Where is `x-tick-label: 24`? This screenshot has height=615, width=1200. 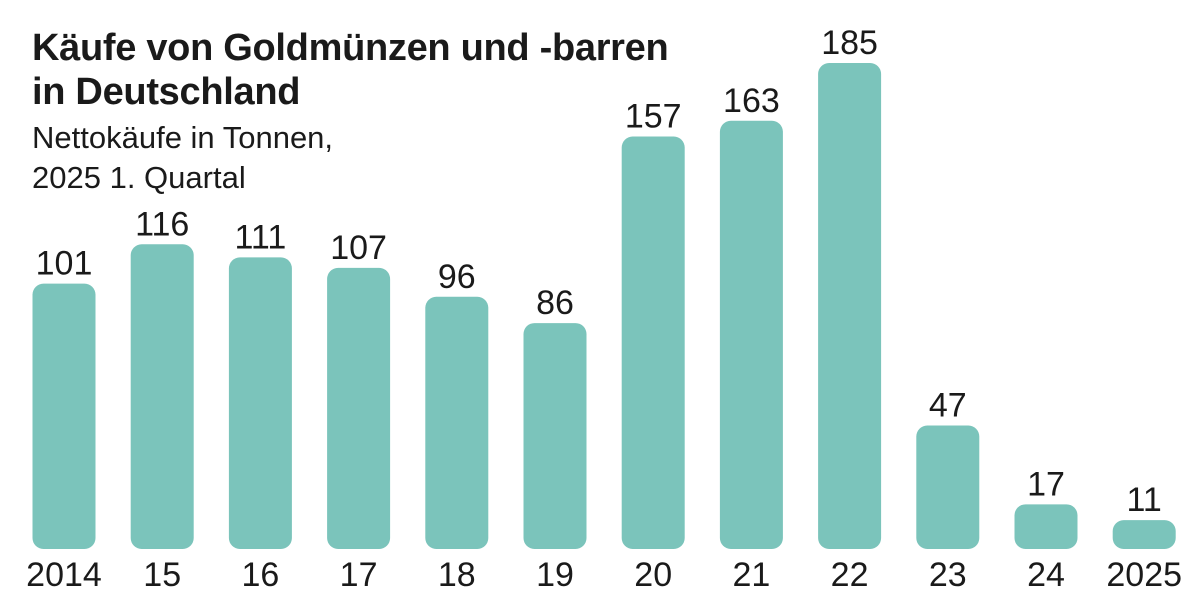
x-tick-label: 24 is located at coordinates (1046, 575).